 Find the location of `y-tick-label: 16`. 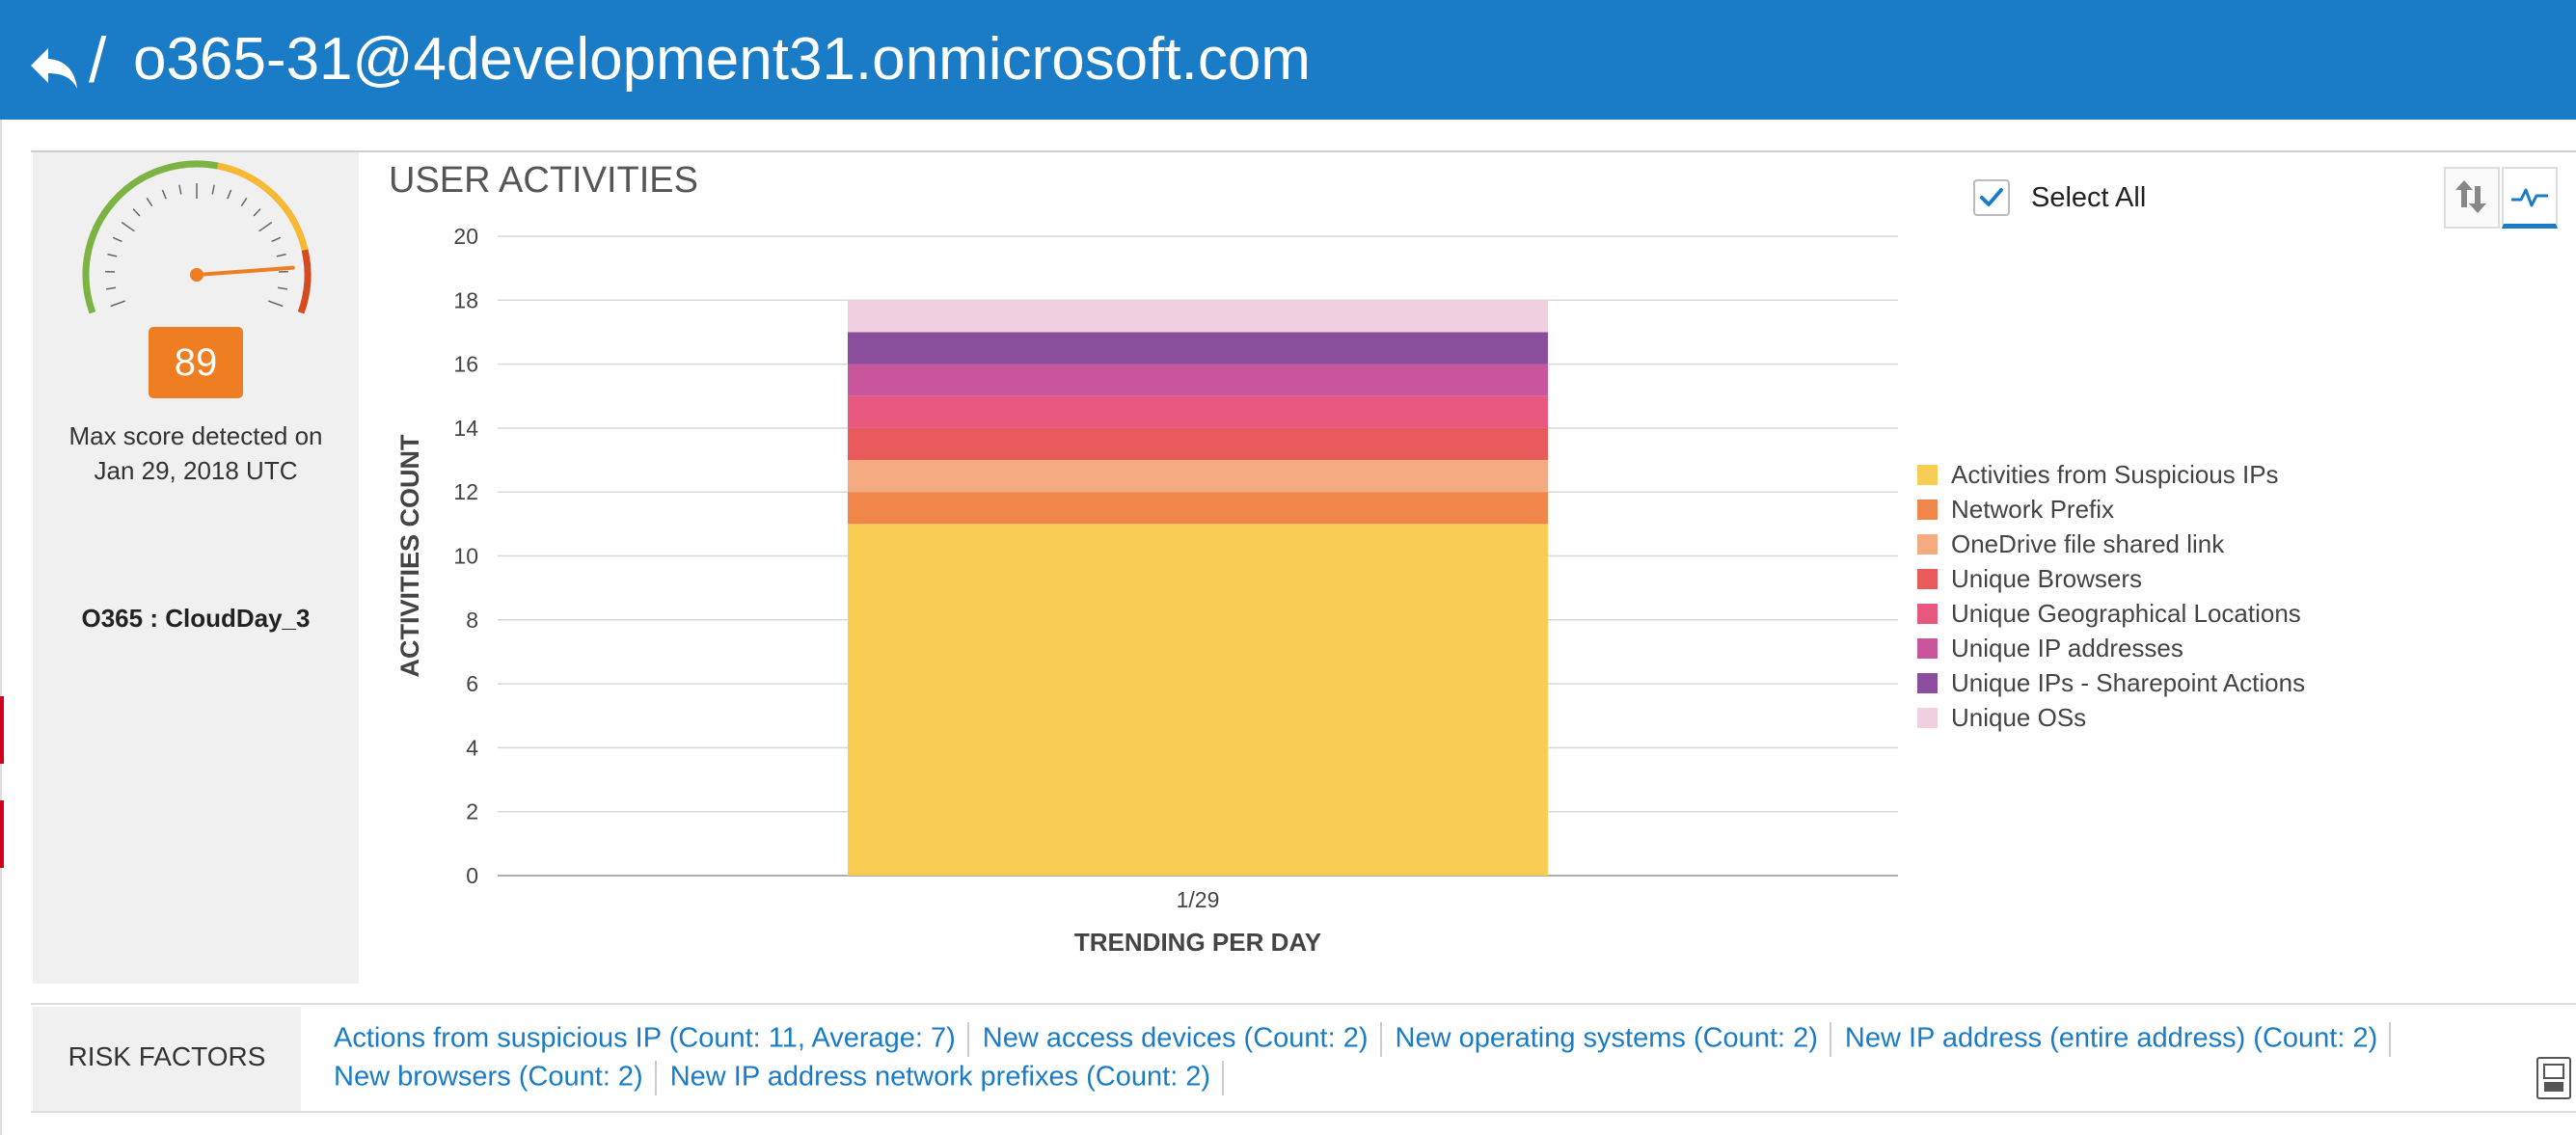

y-tick-label: 16 is located at coordinates (465, 364).